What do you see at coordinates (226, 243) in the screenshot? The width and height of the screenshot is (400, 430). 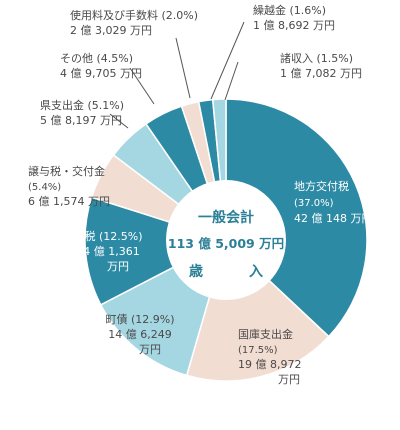 I see `center-total: 113 億 5,009 万円` at bounding box center [226, 243].